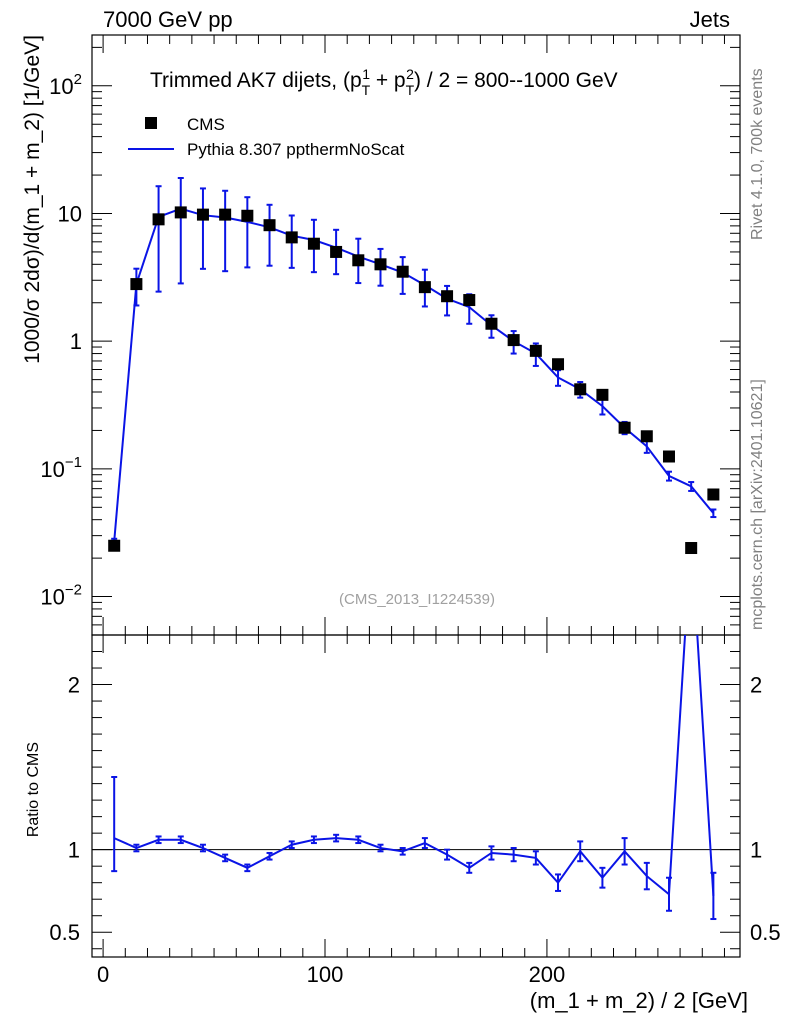 The width and height of the screenshot is (786, 1029). I want to click on side-version-label: Rivet 4.1.0, 700k events, so click(757, 154).